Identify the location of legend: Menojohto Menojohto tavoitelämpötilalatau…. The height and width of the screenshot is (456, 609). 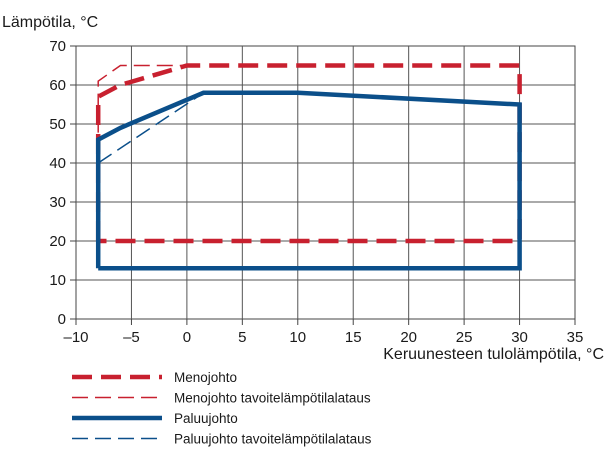
(222, 408).